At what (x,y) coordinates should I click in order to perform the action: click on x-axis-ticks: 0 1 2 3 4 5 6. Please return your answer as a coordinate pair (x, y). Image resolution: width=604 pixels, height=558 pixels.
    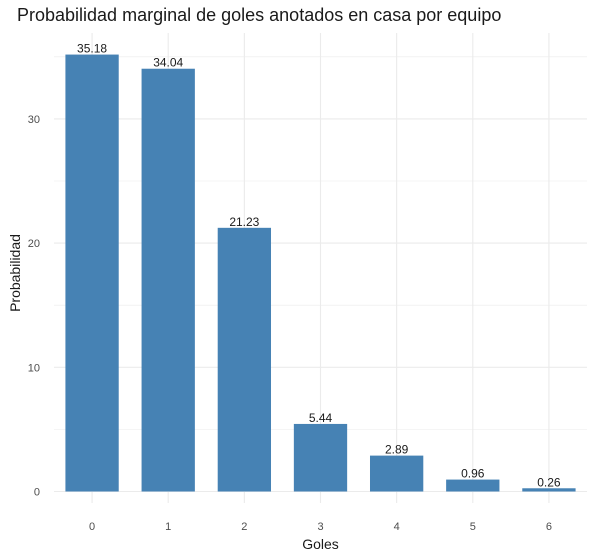
    Looking at the image, I should click on (320, 527).